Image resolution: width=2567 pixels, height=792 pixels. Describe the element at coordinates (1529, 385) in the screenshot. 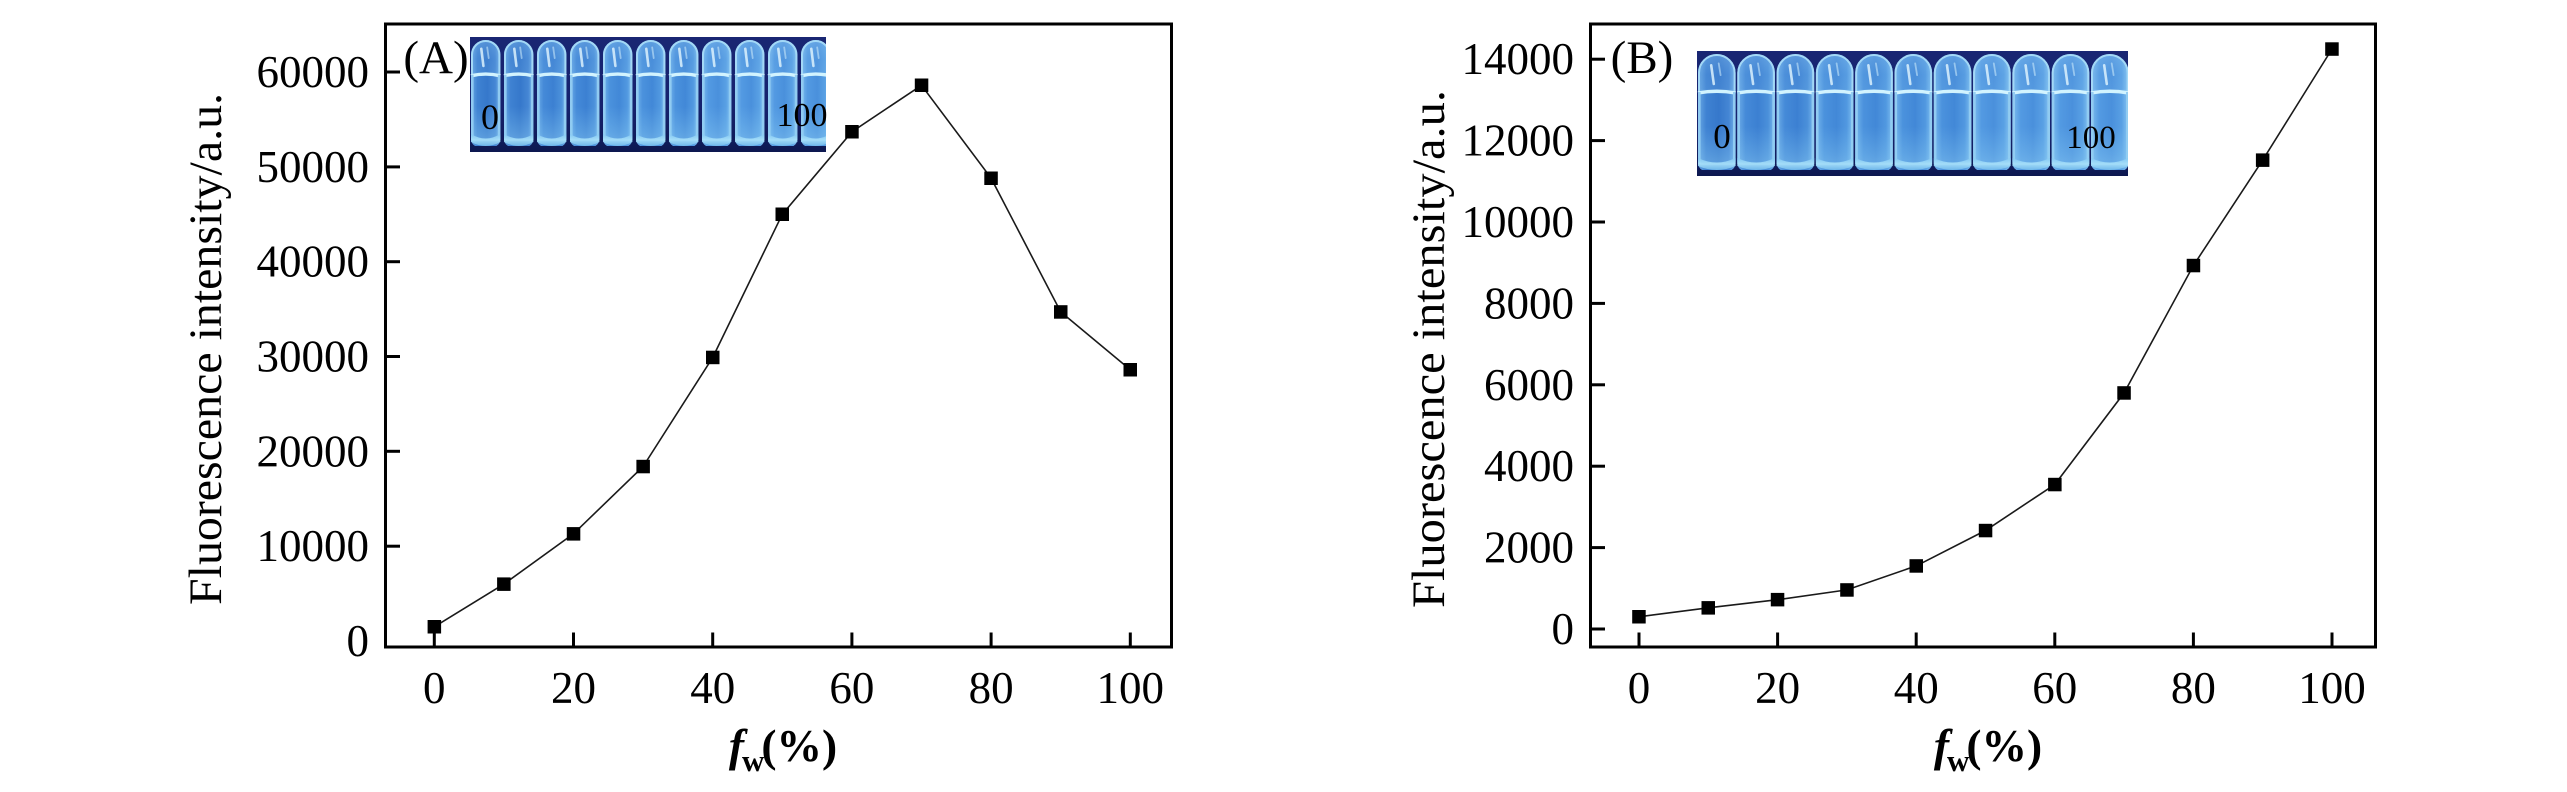

I see `svg-text: 6000` at that location.